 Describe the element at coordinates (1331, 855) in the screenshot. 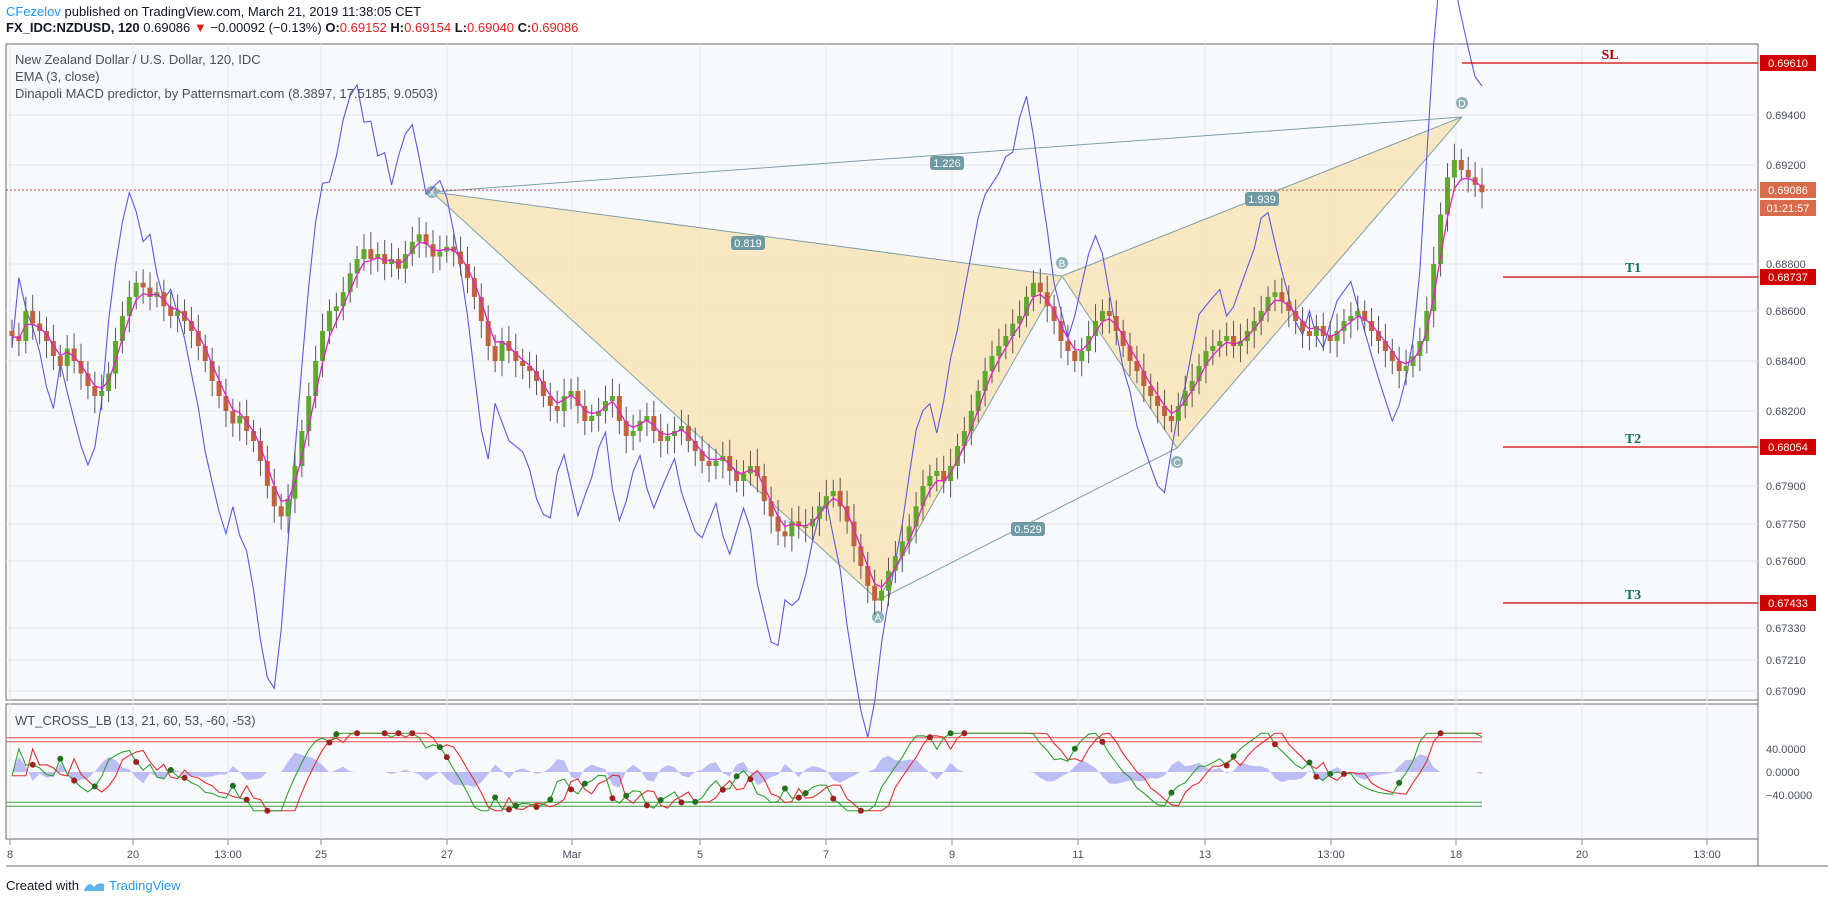

I see `time-tick-label: 13:00` at that location.